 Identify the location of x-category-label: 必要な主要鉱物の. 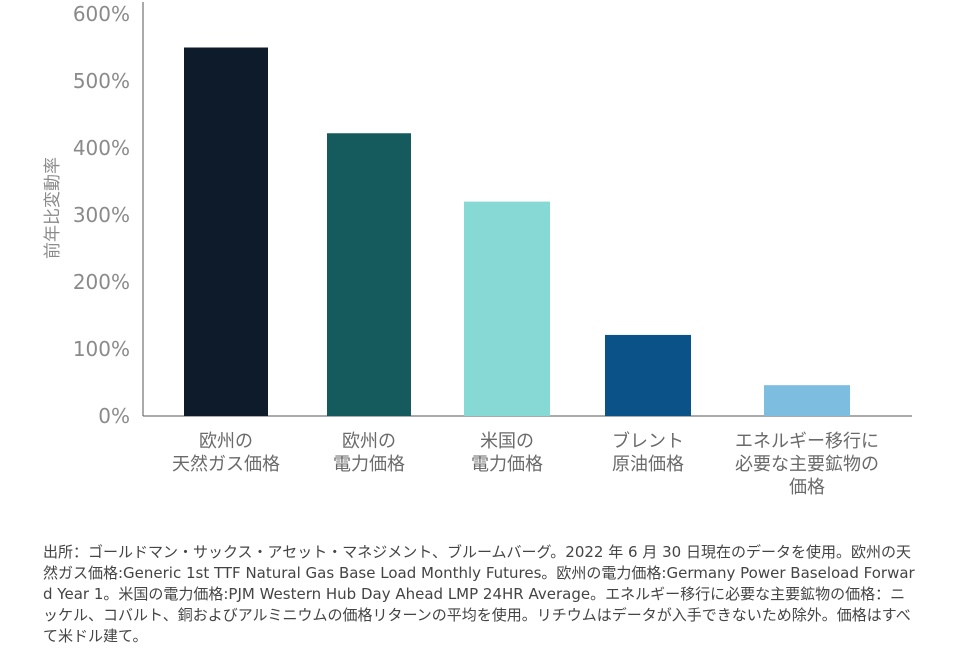
(807, 464).